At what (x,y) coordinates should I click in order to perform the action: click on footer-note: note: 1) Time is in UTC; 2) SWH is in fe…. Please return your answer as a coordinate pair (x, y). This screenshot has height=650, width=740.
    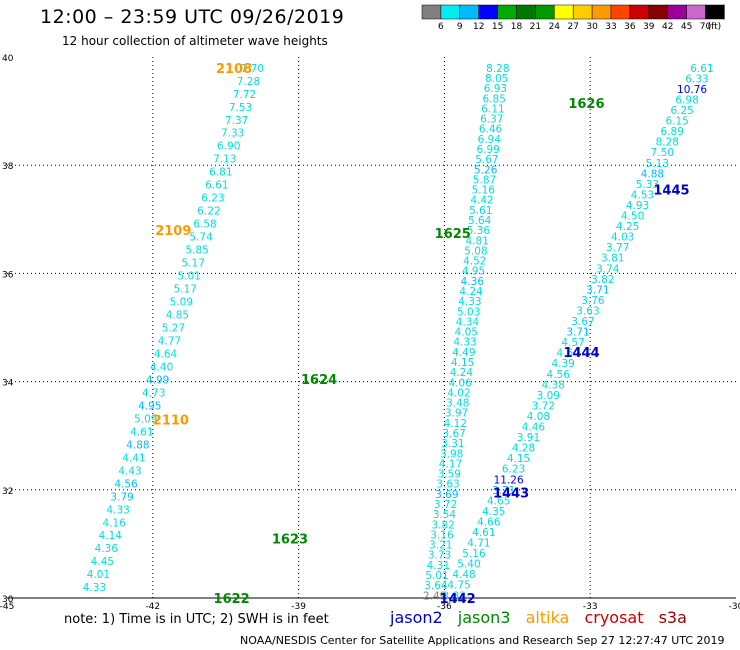
    Looking at the image, I should click on (196, 619).